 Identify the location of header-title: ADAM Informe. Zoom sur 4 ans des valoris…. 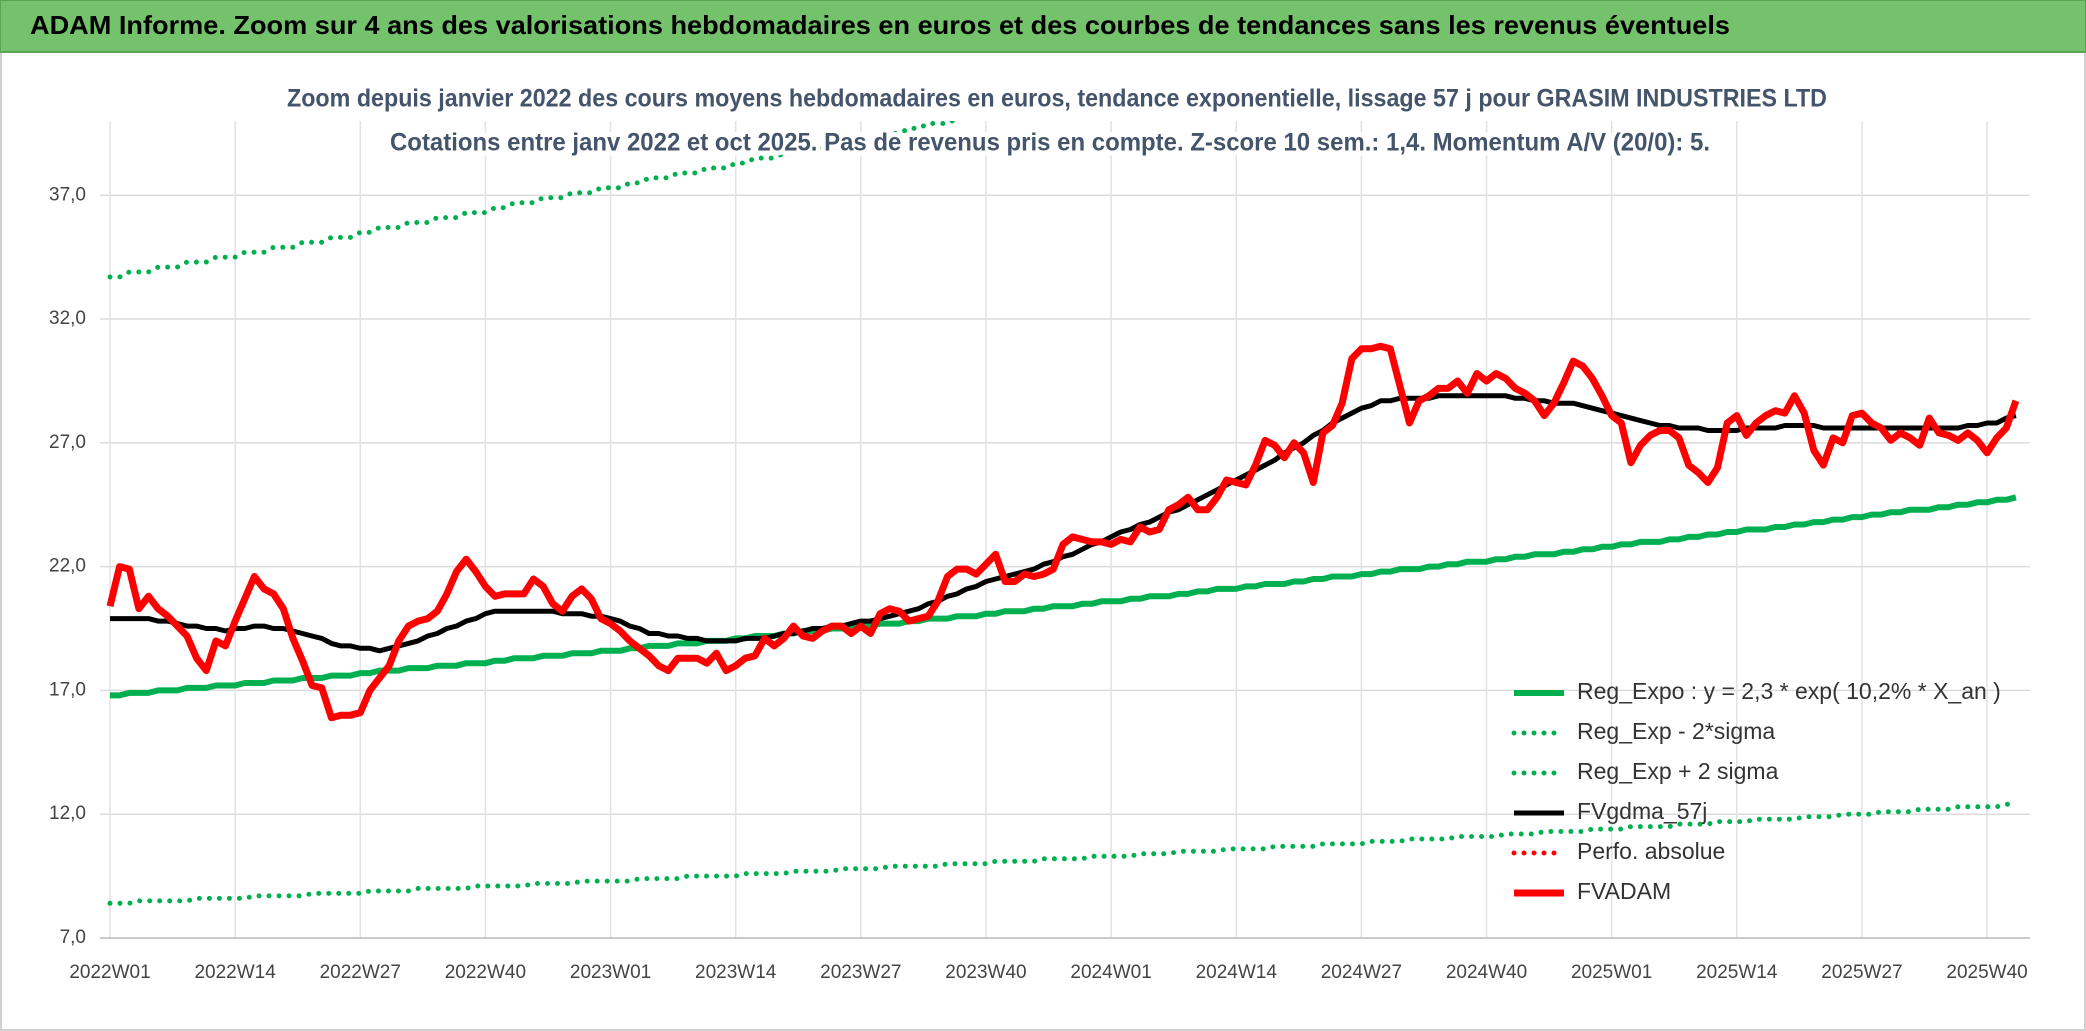
(880, 25).